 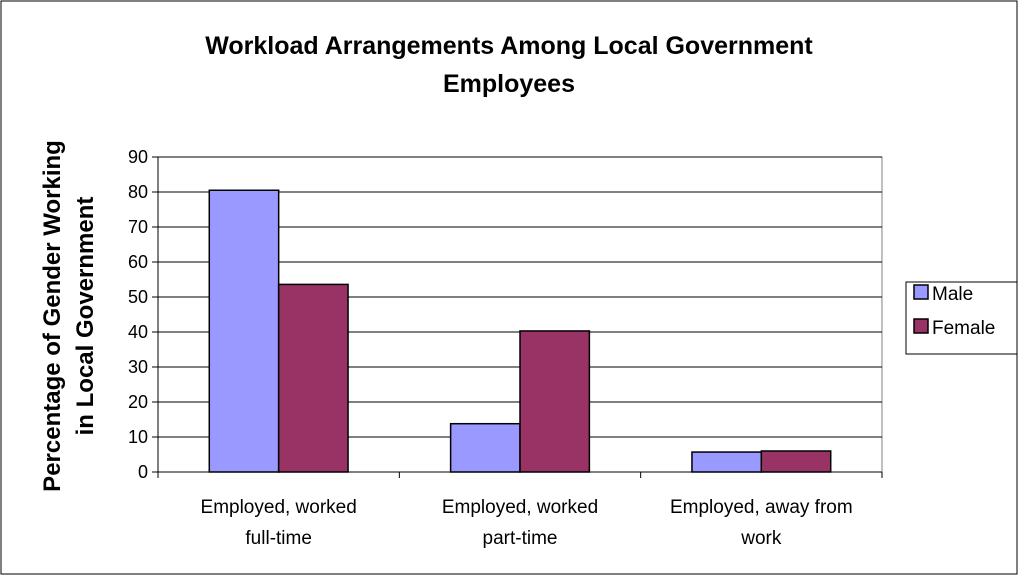 I want to click on y-tick-label-0: 0, so click(x=143, y=472).